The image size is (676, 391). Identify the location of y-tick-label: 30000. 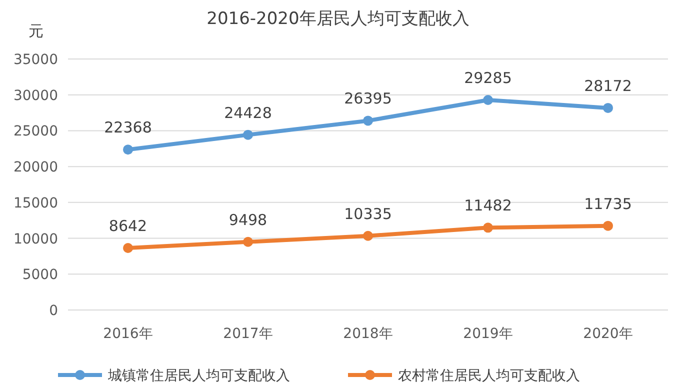
(35, 96).